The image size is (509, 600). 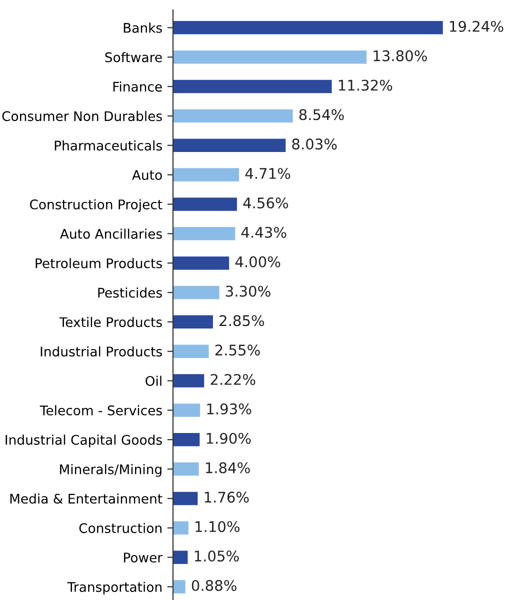 What do you see at coordinates (214, 585) in the screenshot?
I see `data-label: 0.88%` at bounding box center [214, 585].